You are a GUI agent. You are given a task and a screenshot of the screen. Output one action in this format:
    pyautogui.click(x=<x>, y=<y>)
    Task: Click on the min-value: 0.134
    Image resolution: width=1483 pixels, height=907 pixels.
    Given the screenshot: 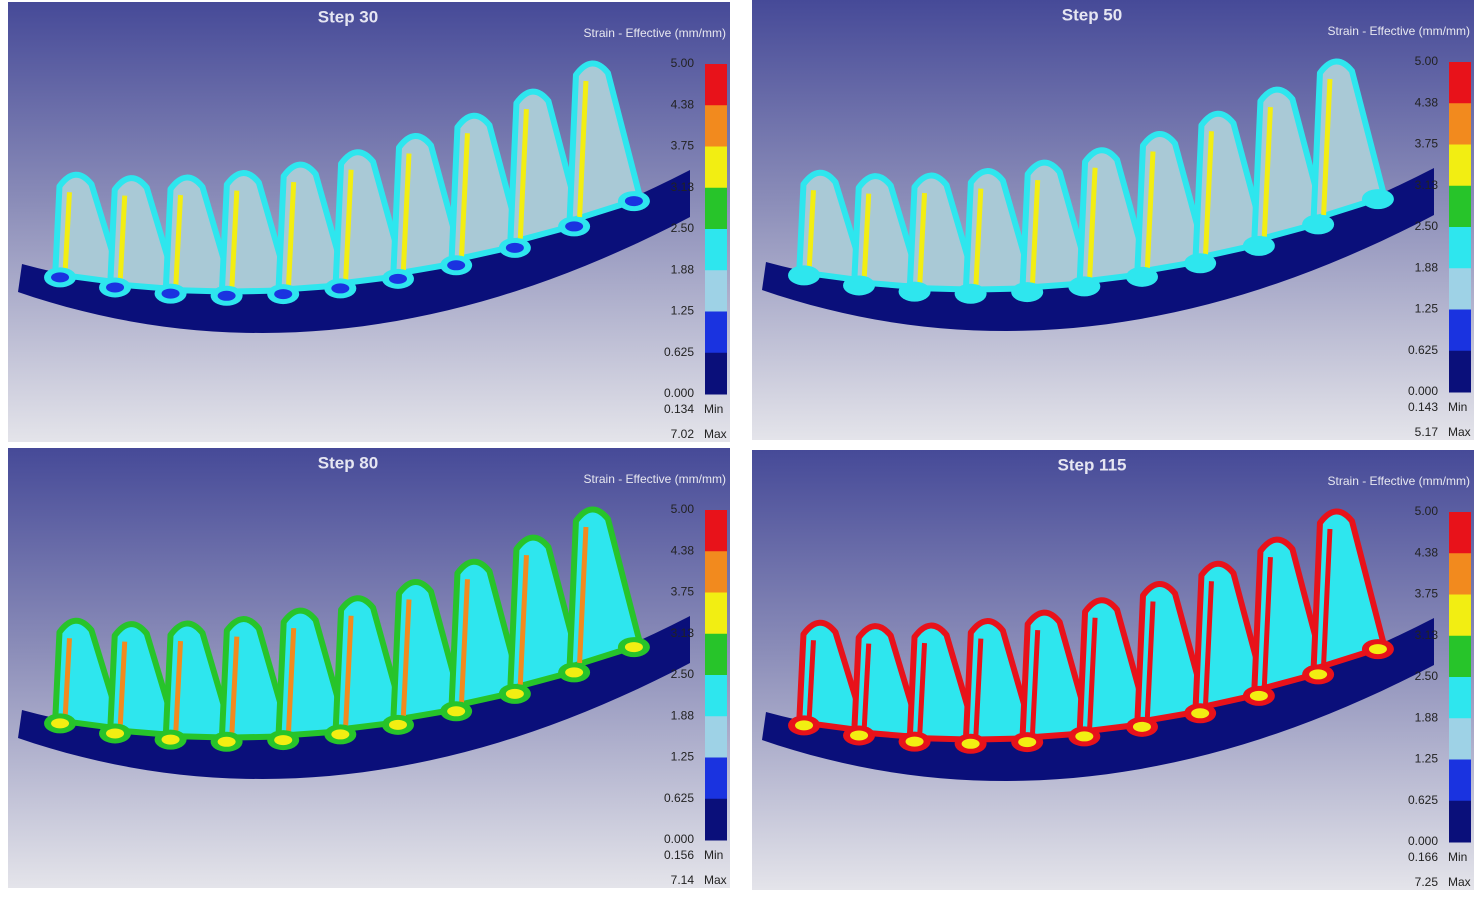 What is the action you would take?
    pyautogui.click(x=679, y=409)
    